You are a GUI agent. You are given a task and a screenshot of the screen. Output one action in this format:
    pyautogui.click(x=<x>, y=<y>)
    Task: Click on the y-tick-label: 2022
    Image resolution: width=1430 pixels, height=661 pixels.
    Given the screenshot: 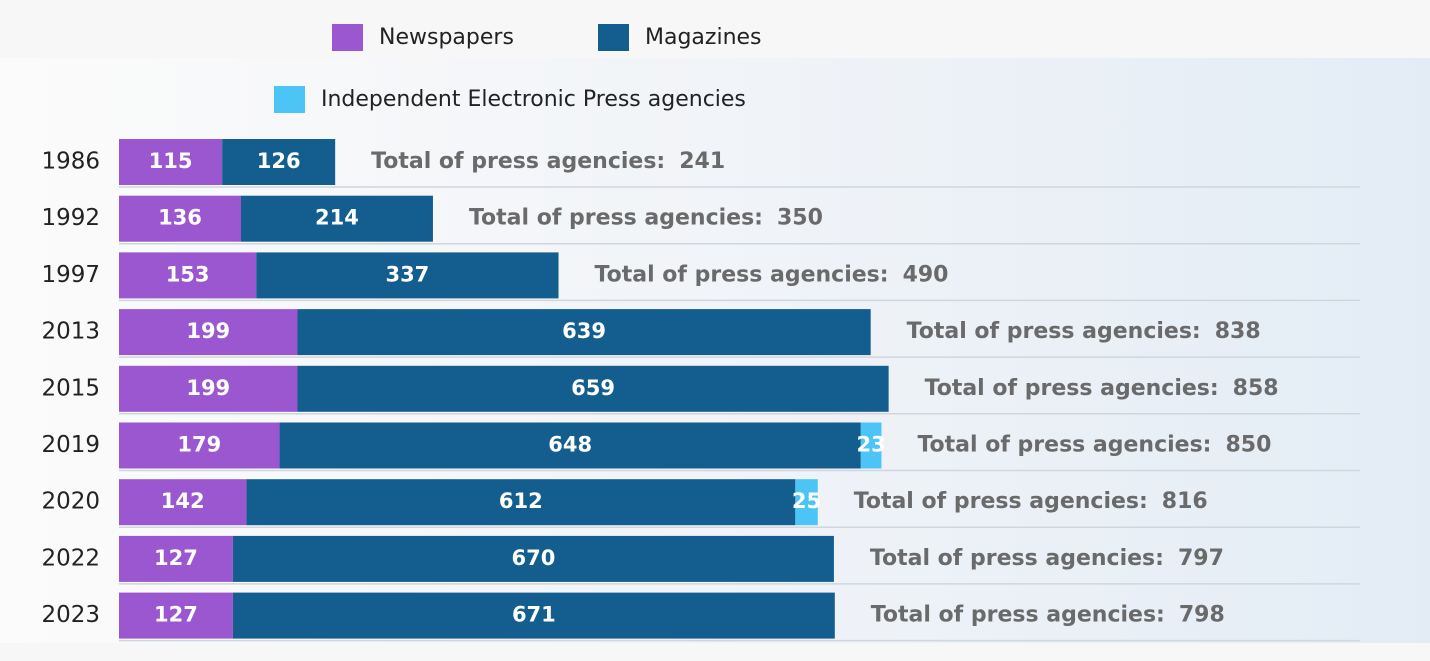 What is the action you would take?
    pyautogui.click(x=70, y=558)
    